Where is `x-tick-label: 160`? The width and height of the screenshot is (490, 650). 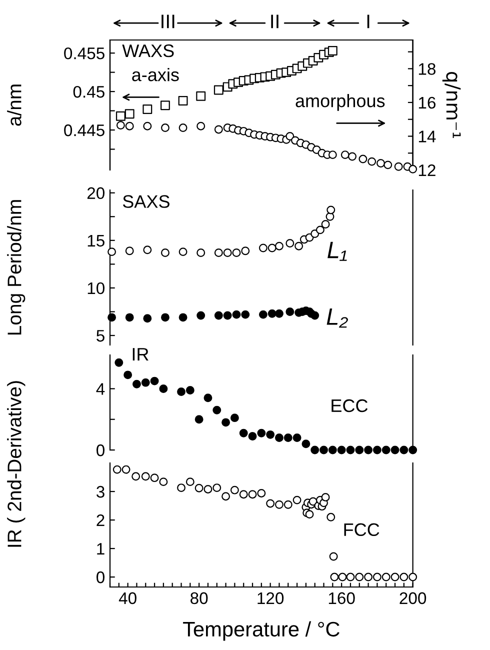
x-tick-label: 160 is located at coordinates (341, 598).